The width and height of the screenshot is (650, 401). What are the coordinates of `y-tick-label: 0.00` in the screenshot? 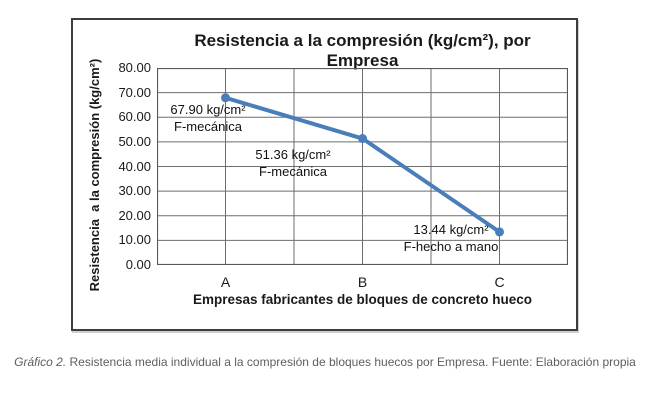 It's located at (138, 264).